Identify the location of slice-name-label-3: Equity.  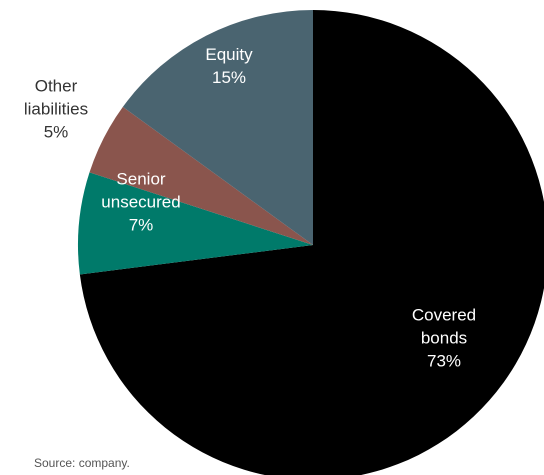
(229, 54).